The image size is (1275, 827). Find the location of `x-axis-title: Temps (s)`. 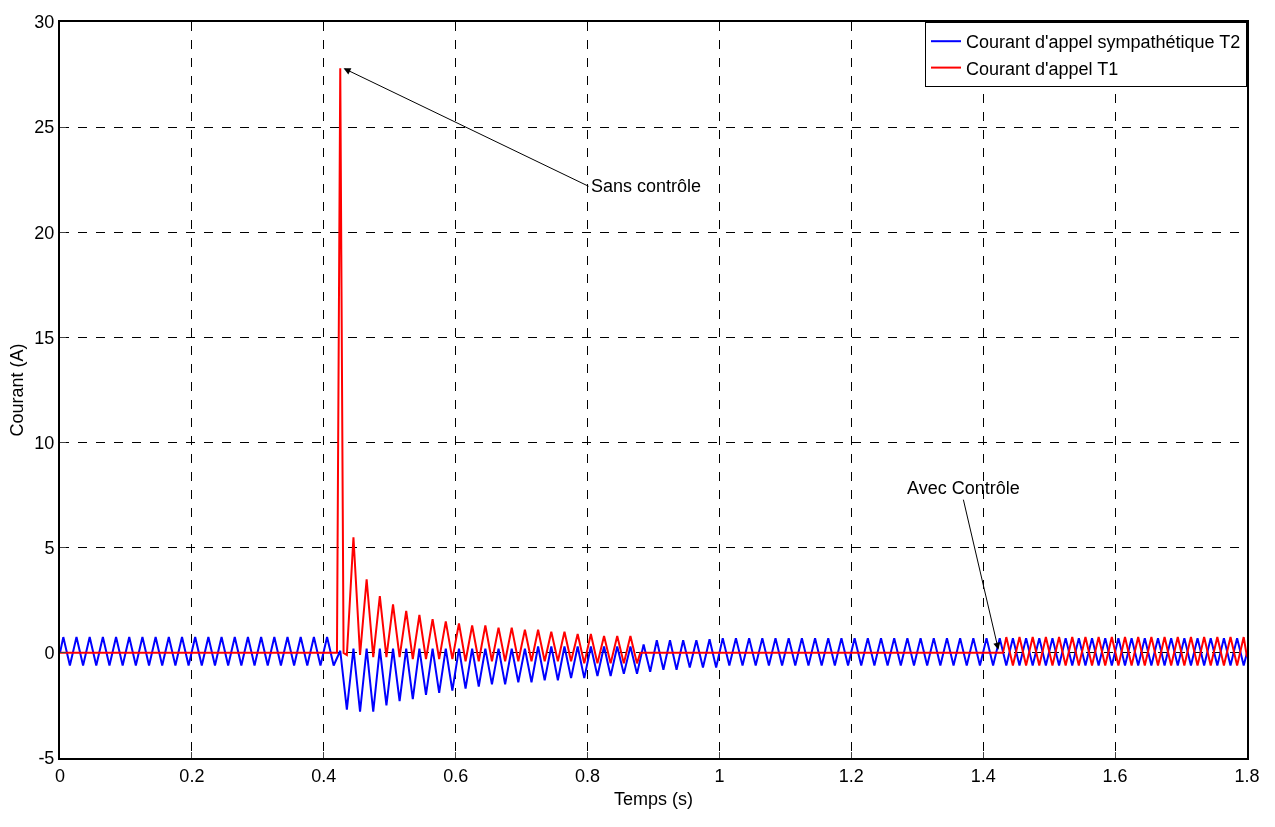

x-axis-title: Temps (s) is located at coordinates (653, 799).